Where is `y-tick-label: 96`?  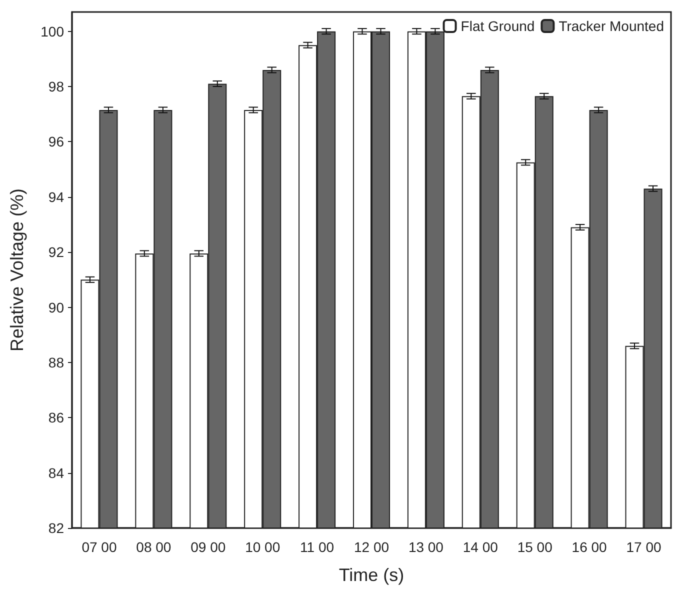
y-tick-label: 96 is located at coordinates (56, 142).